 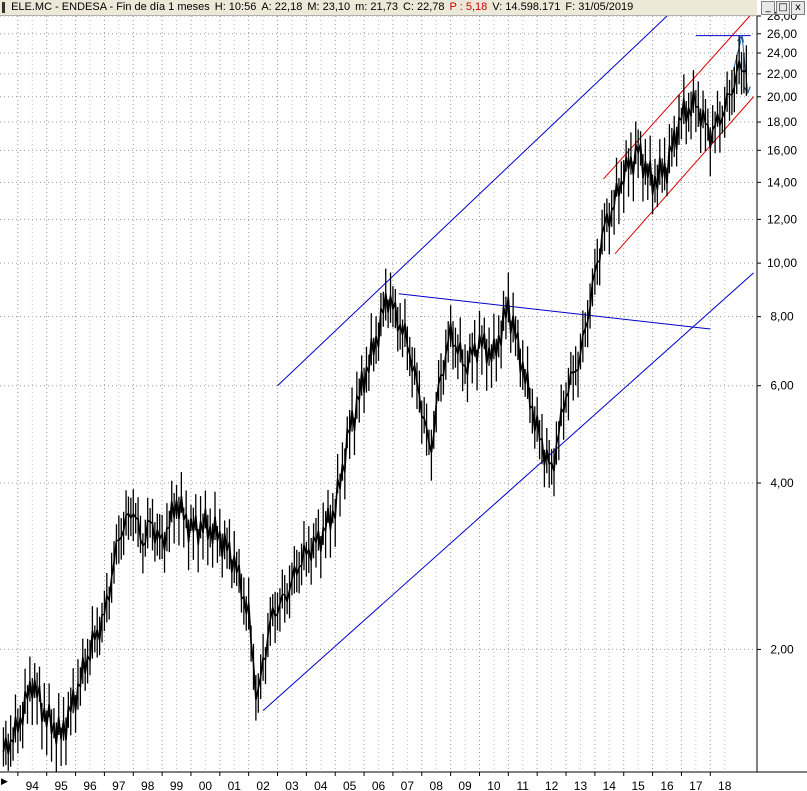 I want to click on title-segment: ELE.MC - ENDESA - Fin de día 1 meses, so click(x=110, y=7).